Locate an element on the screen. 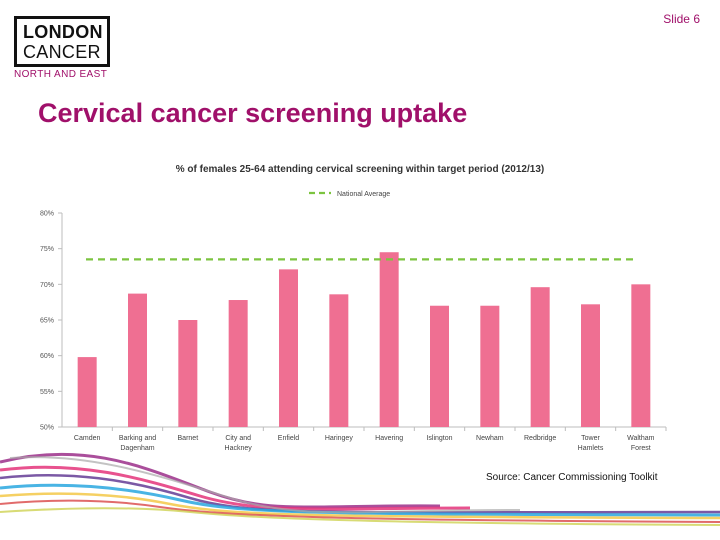 The image size is (720, 540). y-tick-label: 80% is located at coordinates (47, 214).